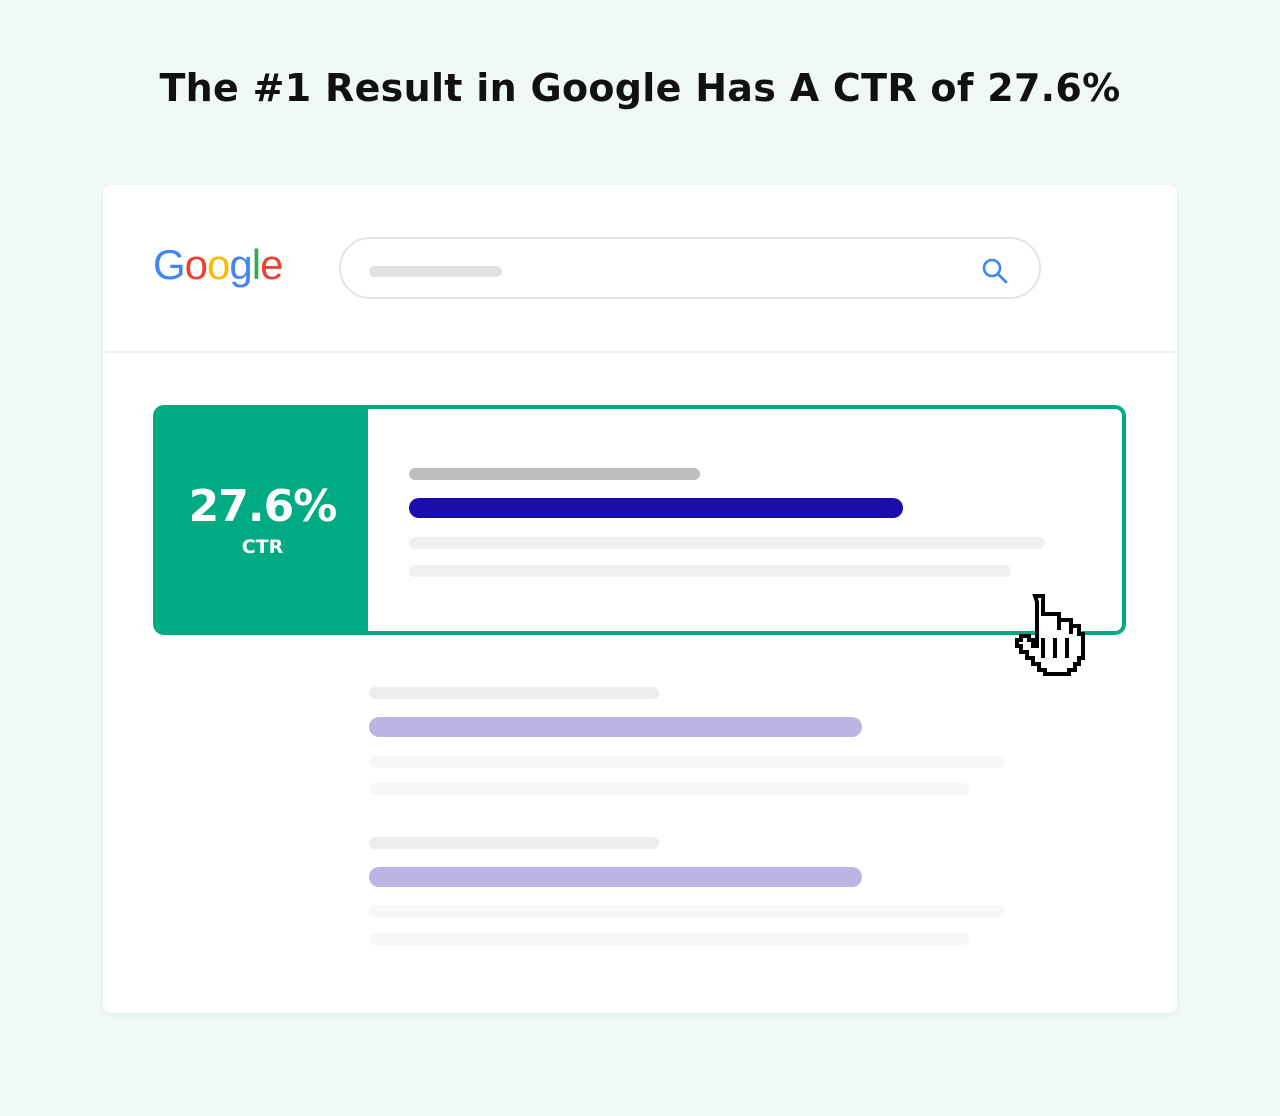  I want to click on ctr-panel: 27.6% CTR, so click(262, 520).